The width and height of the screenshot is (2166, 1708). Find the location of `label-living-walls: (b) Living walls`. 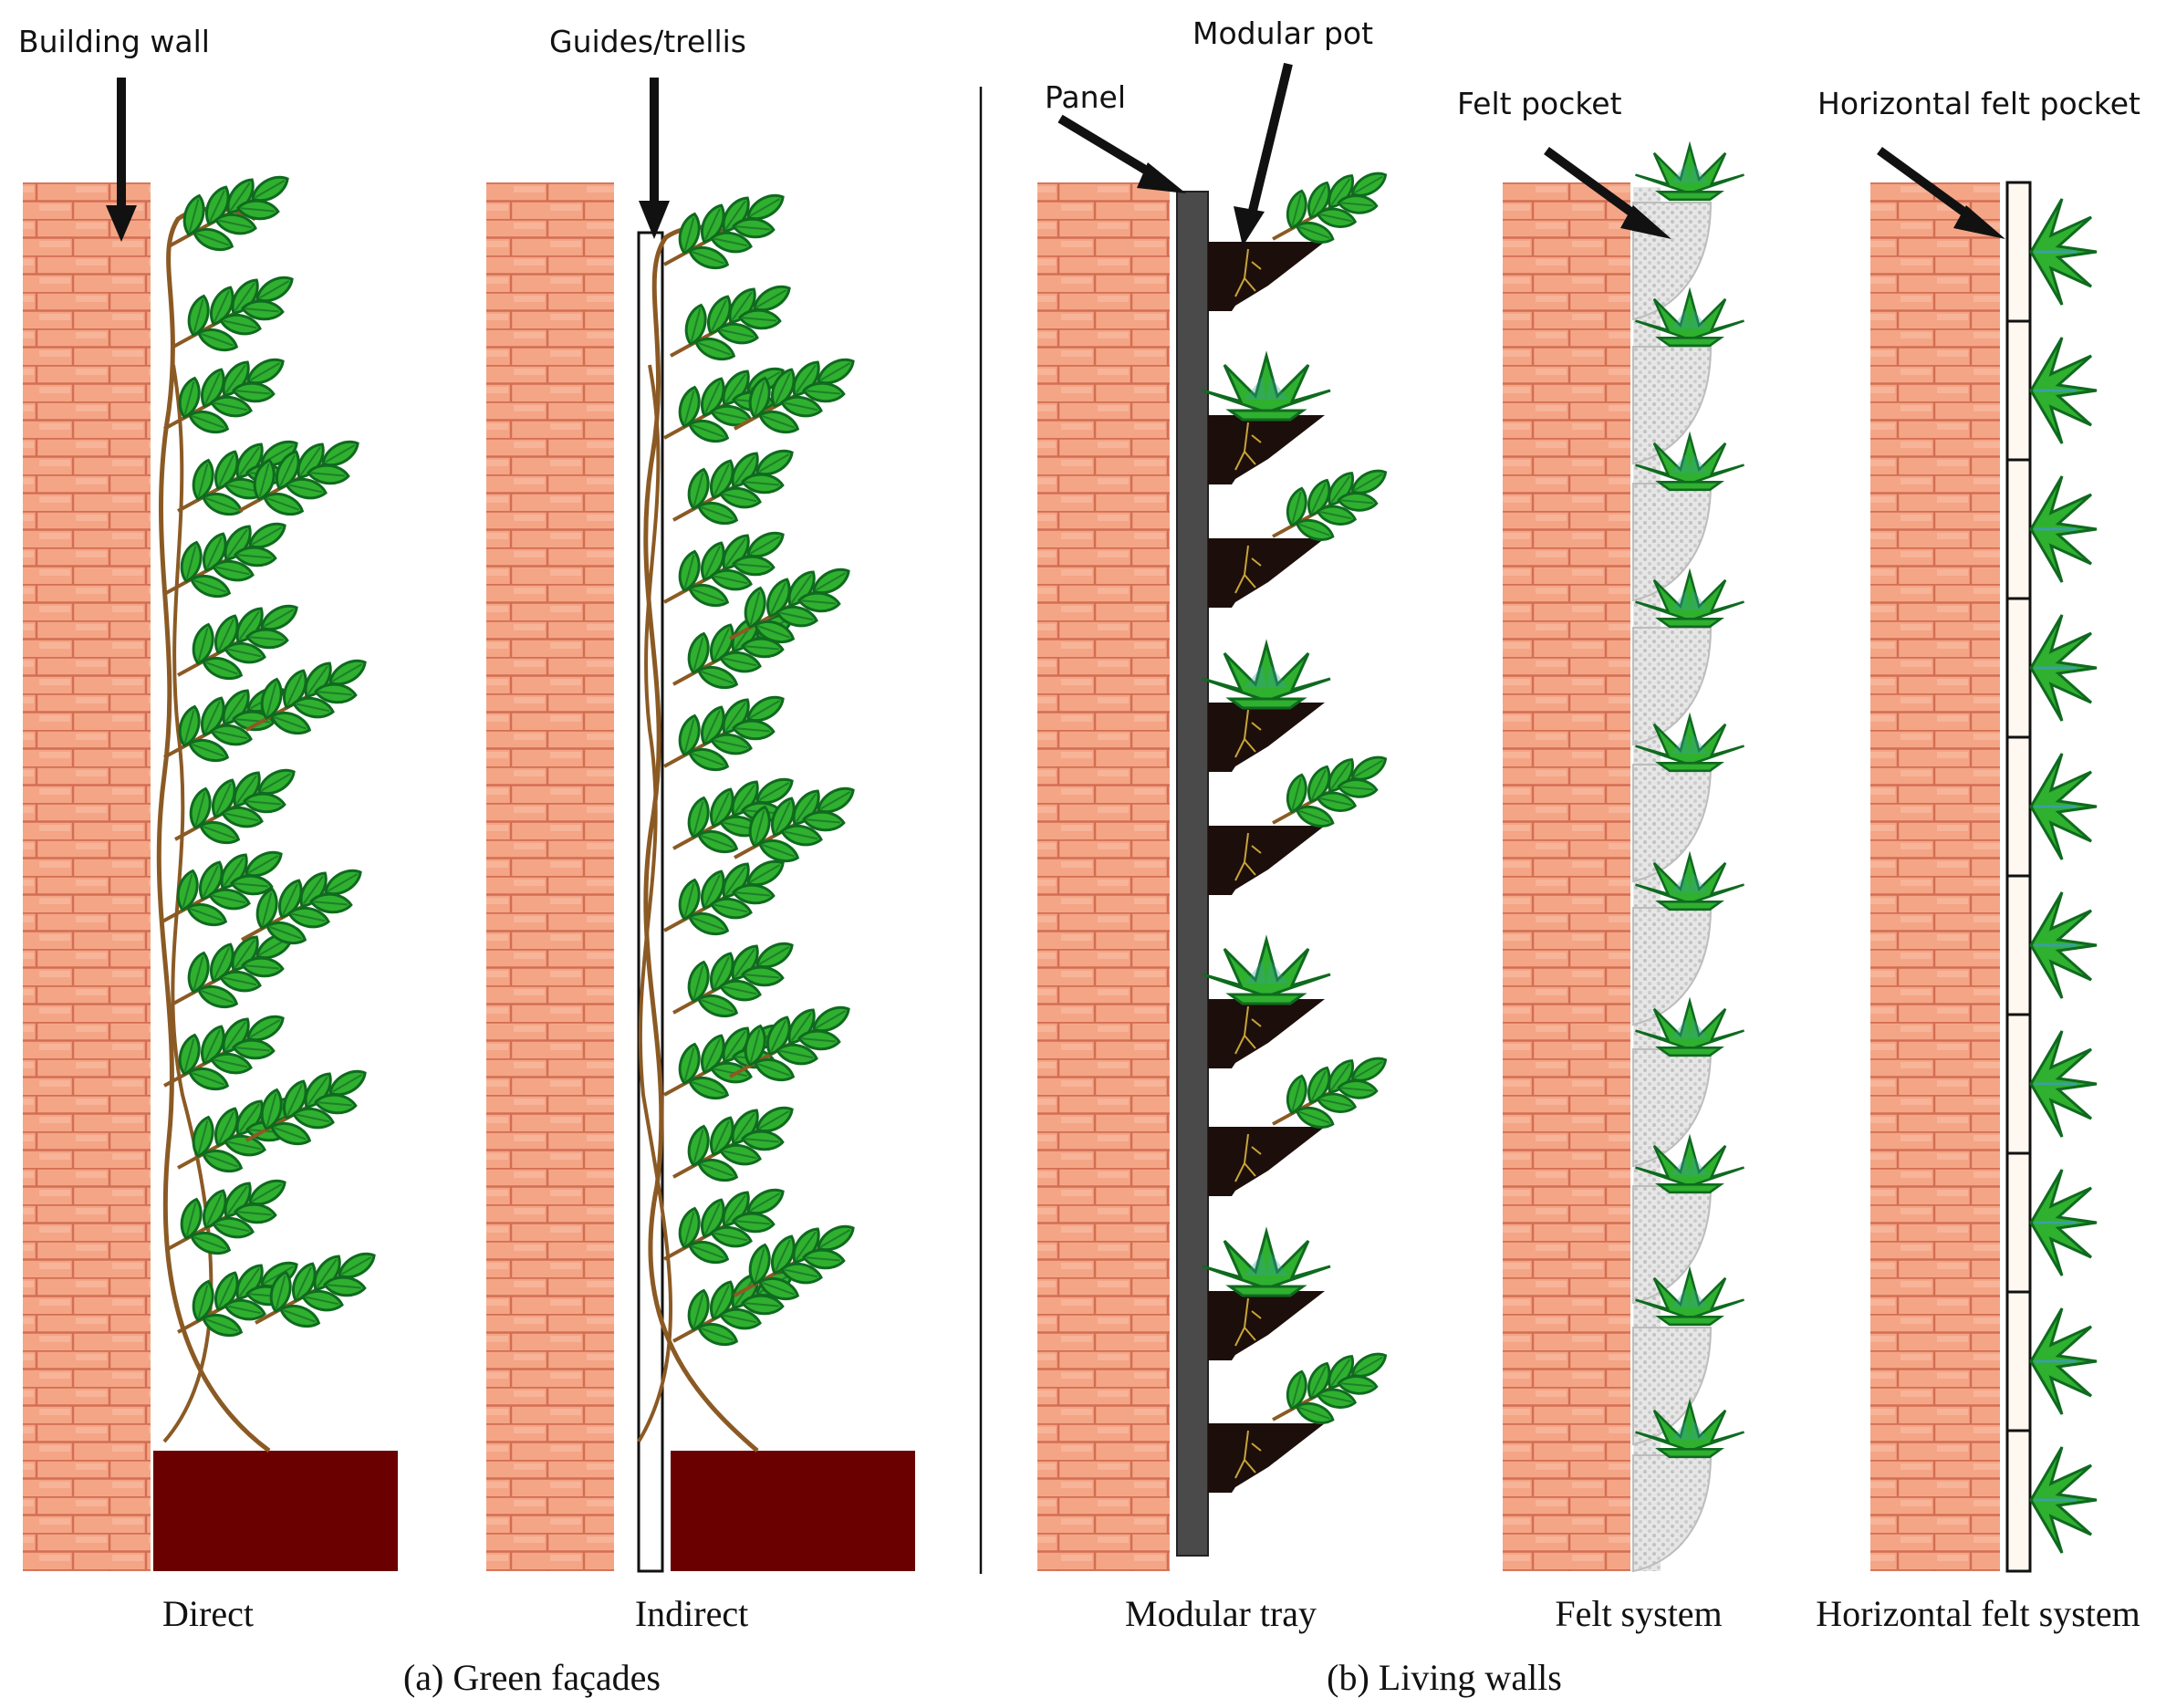

label-living-walls: (b) Living walls is located at coordinates (1444, 1677).